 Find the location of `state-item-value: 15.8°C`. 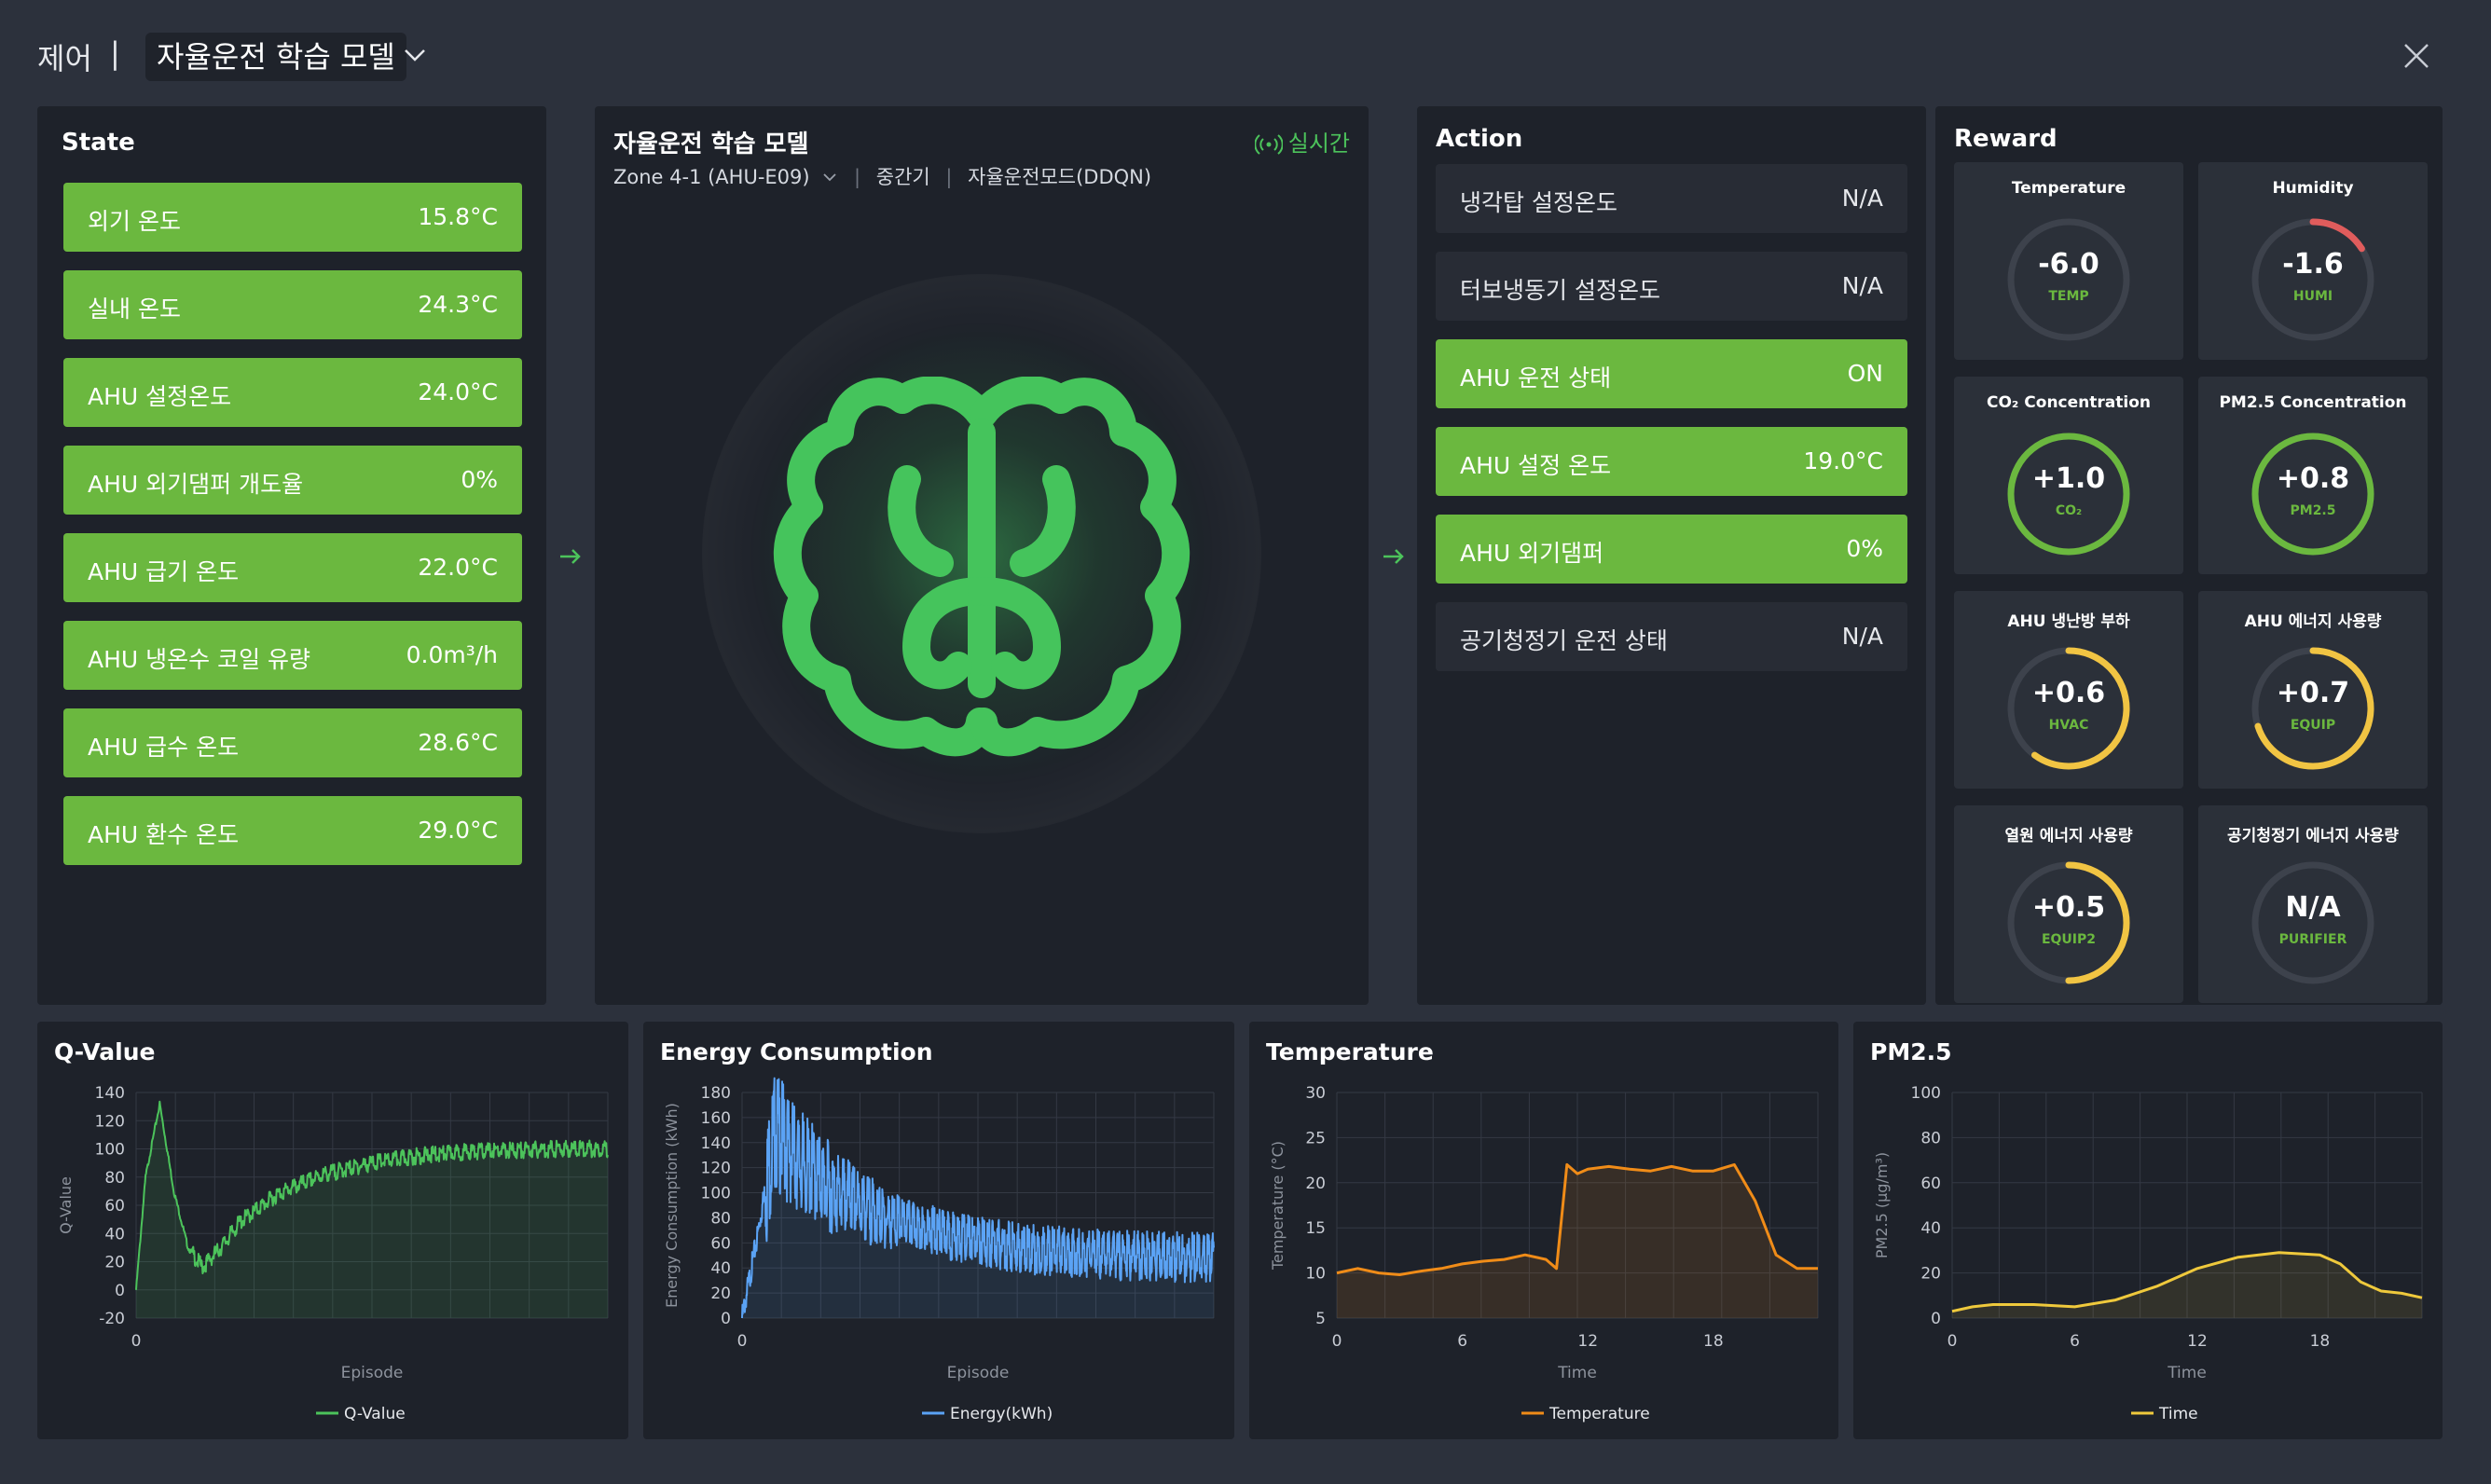

state-item-value: 15.8°C is located at coordinates (458, 216).